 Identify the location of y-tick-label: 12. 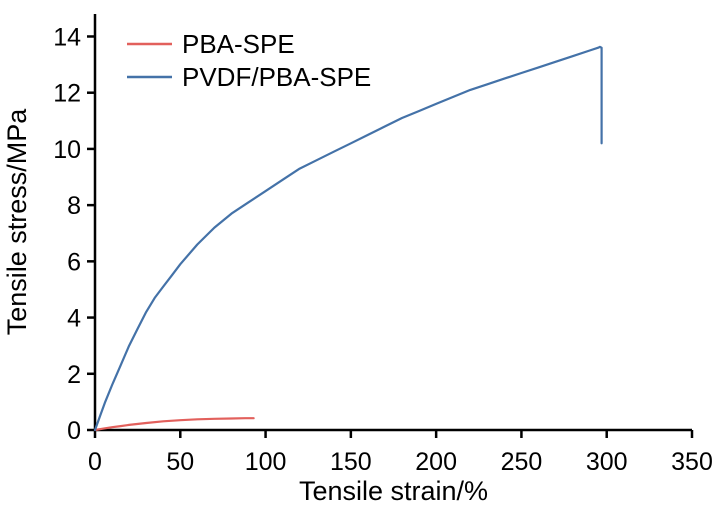
(67, 94).